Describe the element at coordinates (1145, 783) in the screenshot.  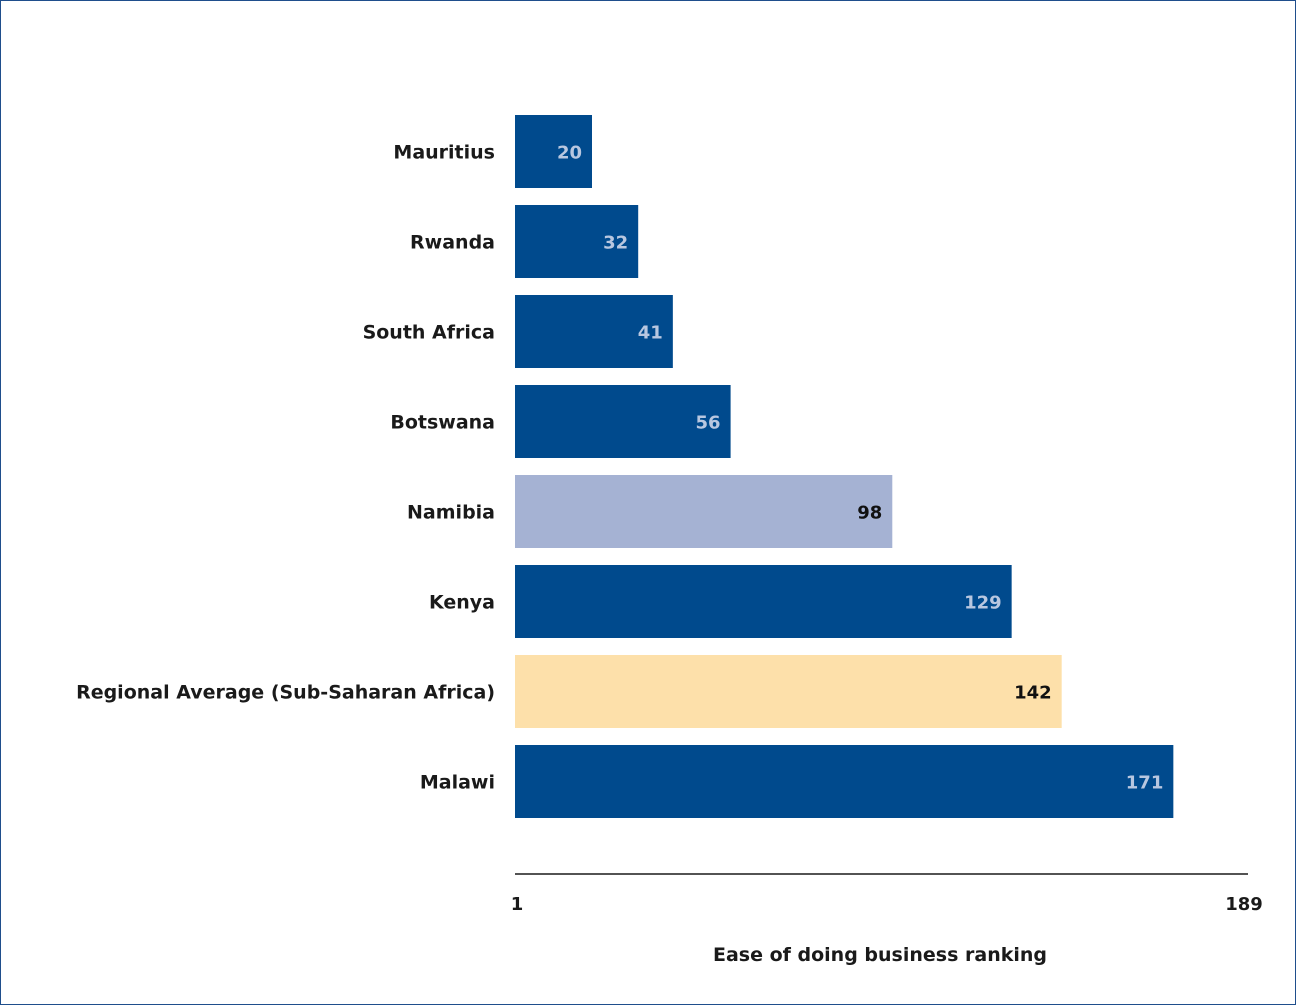
I see `value-label: 171` at that location.